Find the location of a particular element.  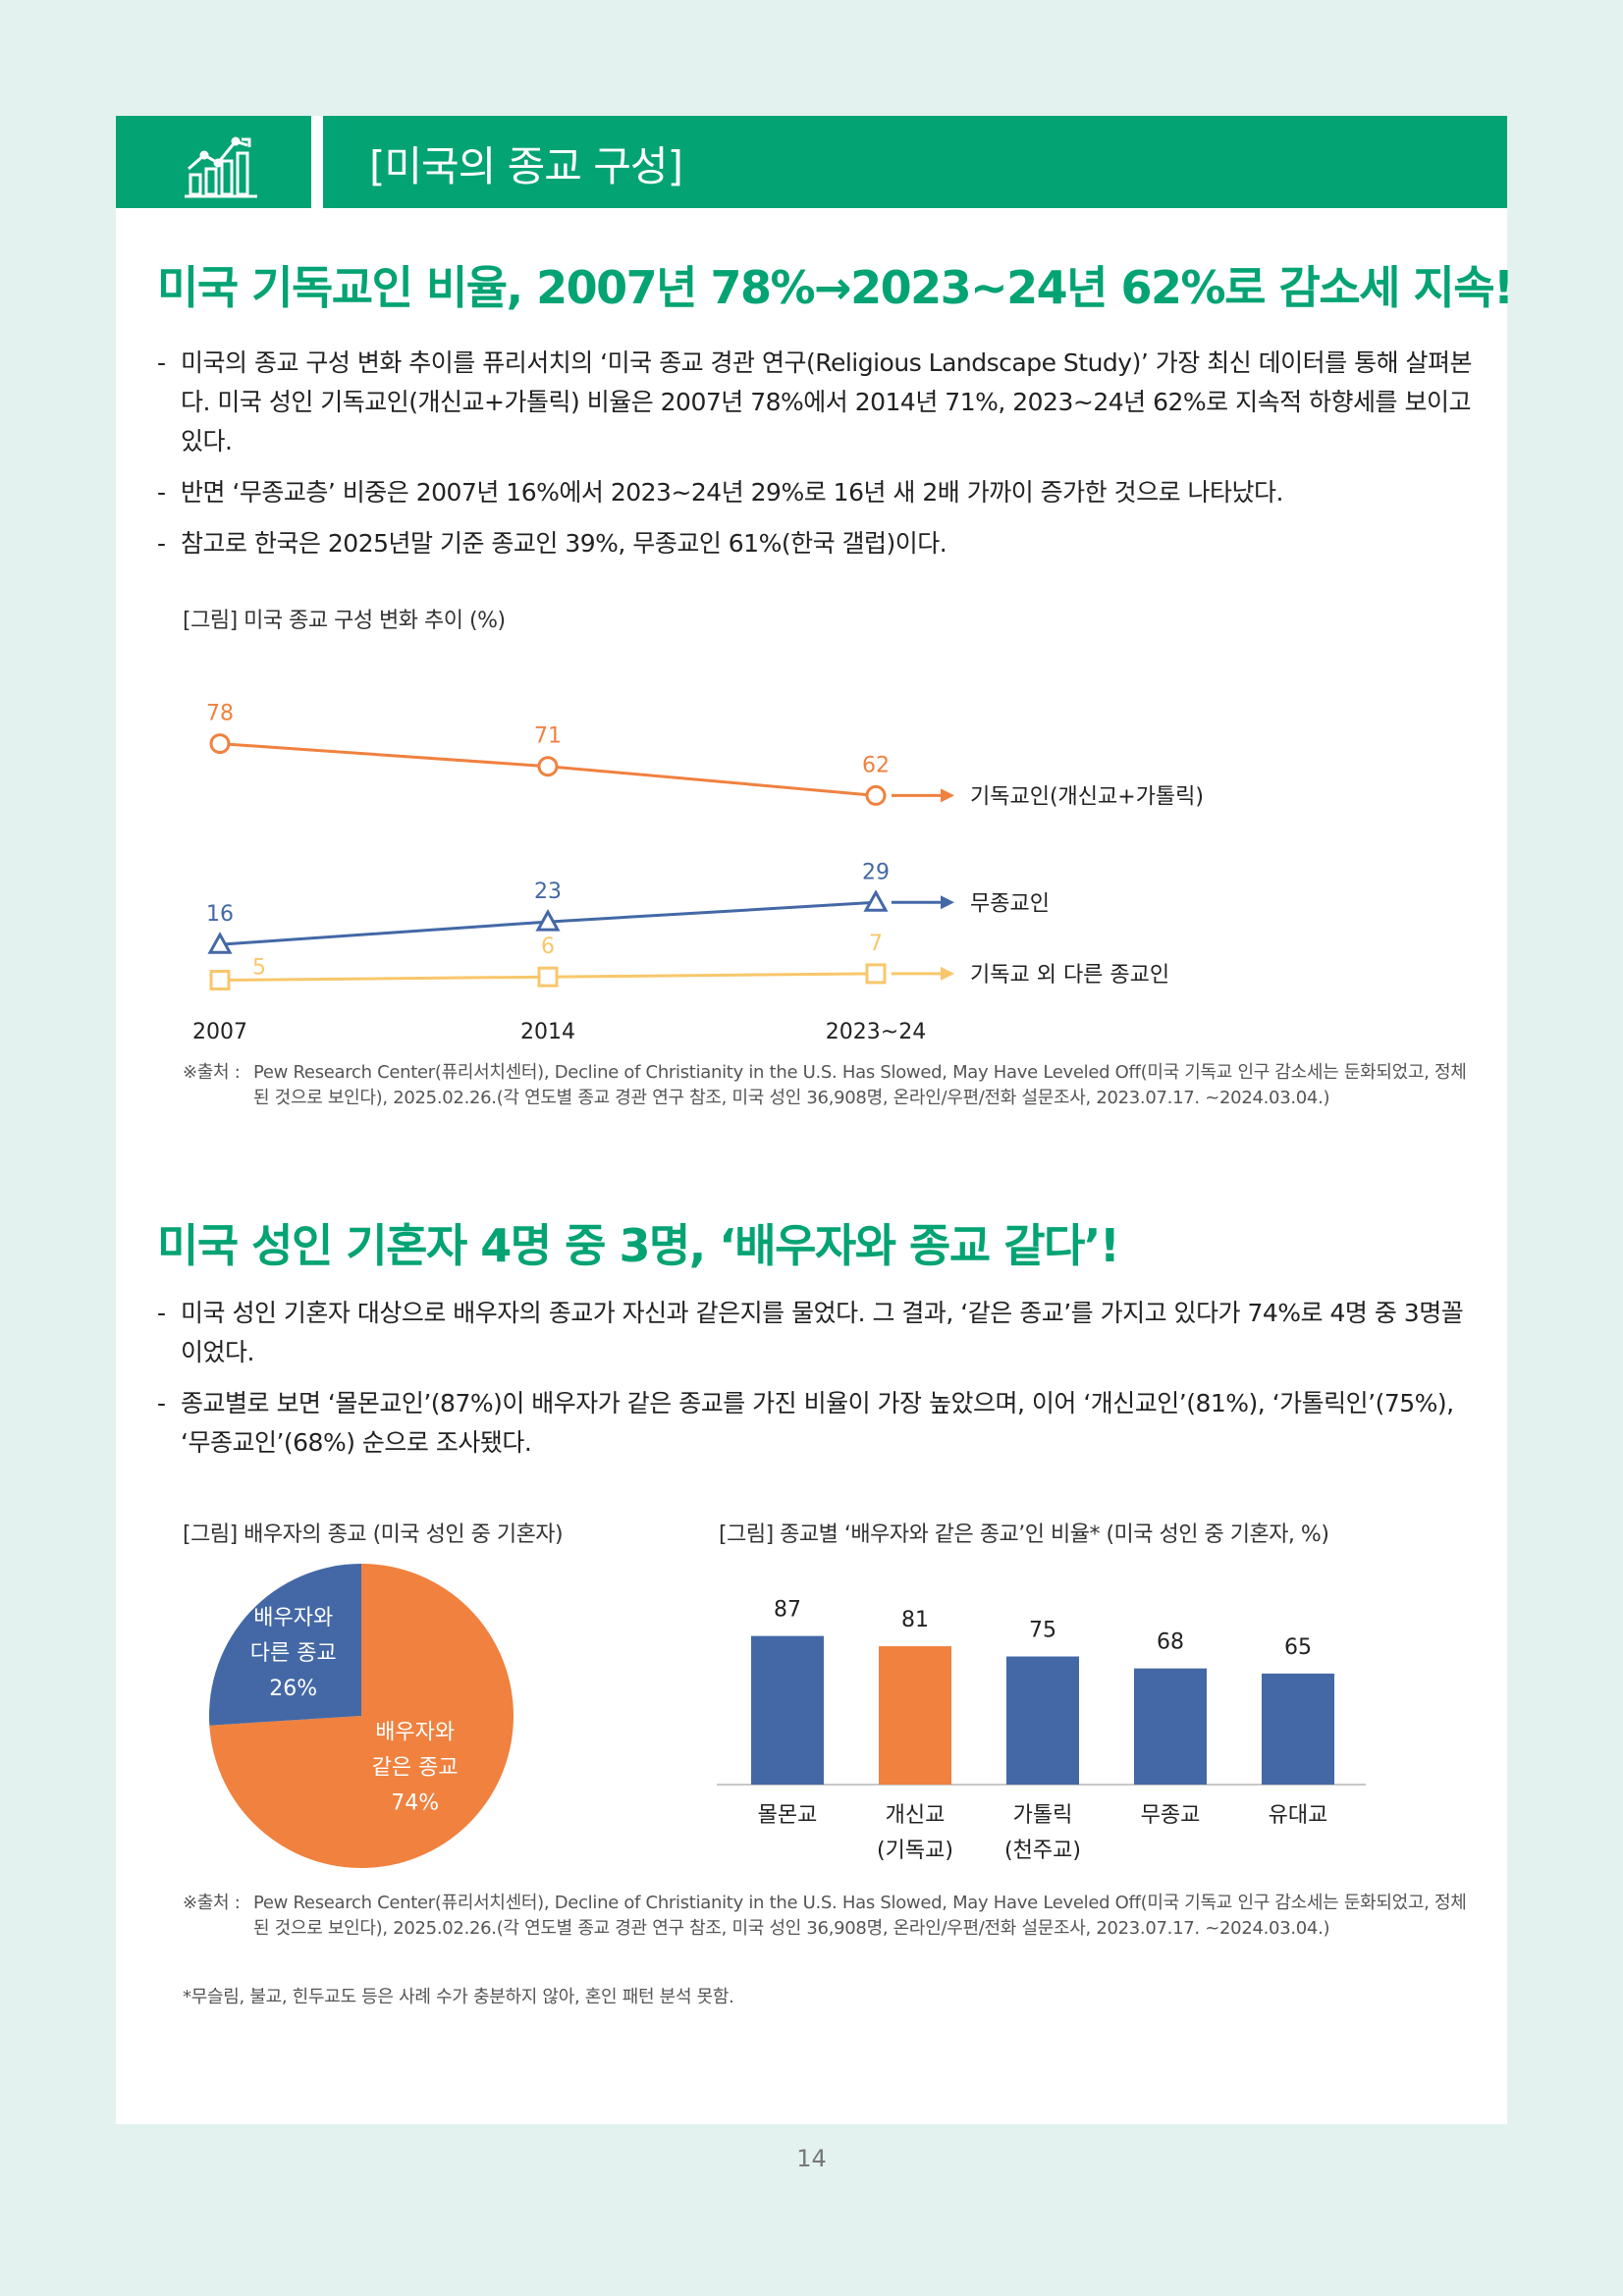

header-icon-box is located at coordinates (214, 162).